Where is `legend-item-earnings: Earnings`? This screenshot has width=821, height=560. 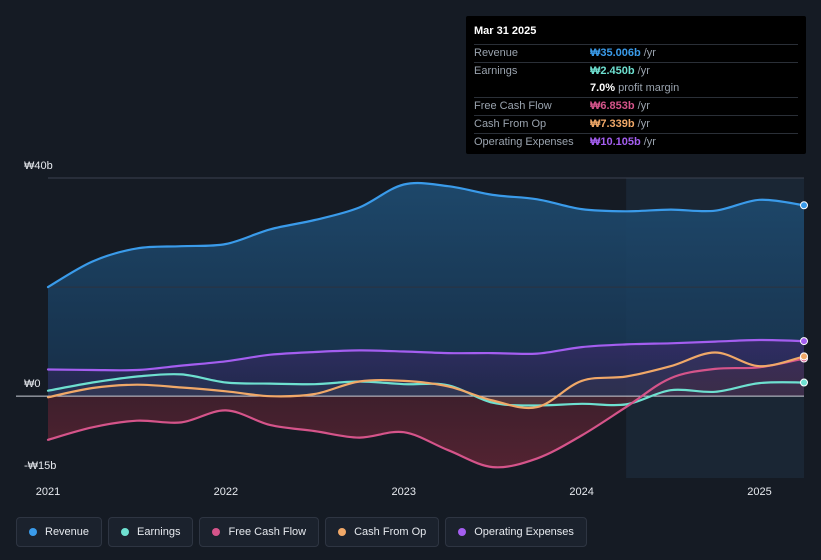
legend-item-earnings: Earnings is located at coordinates (151, 532).